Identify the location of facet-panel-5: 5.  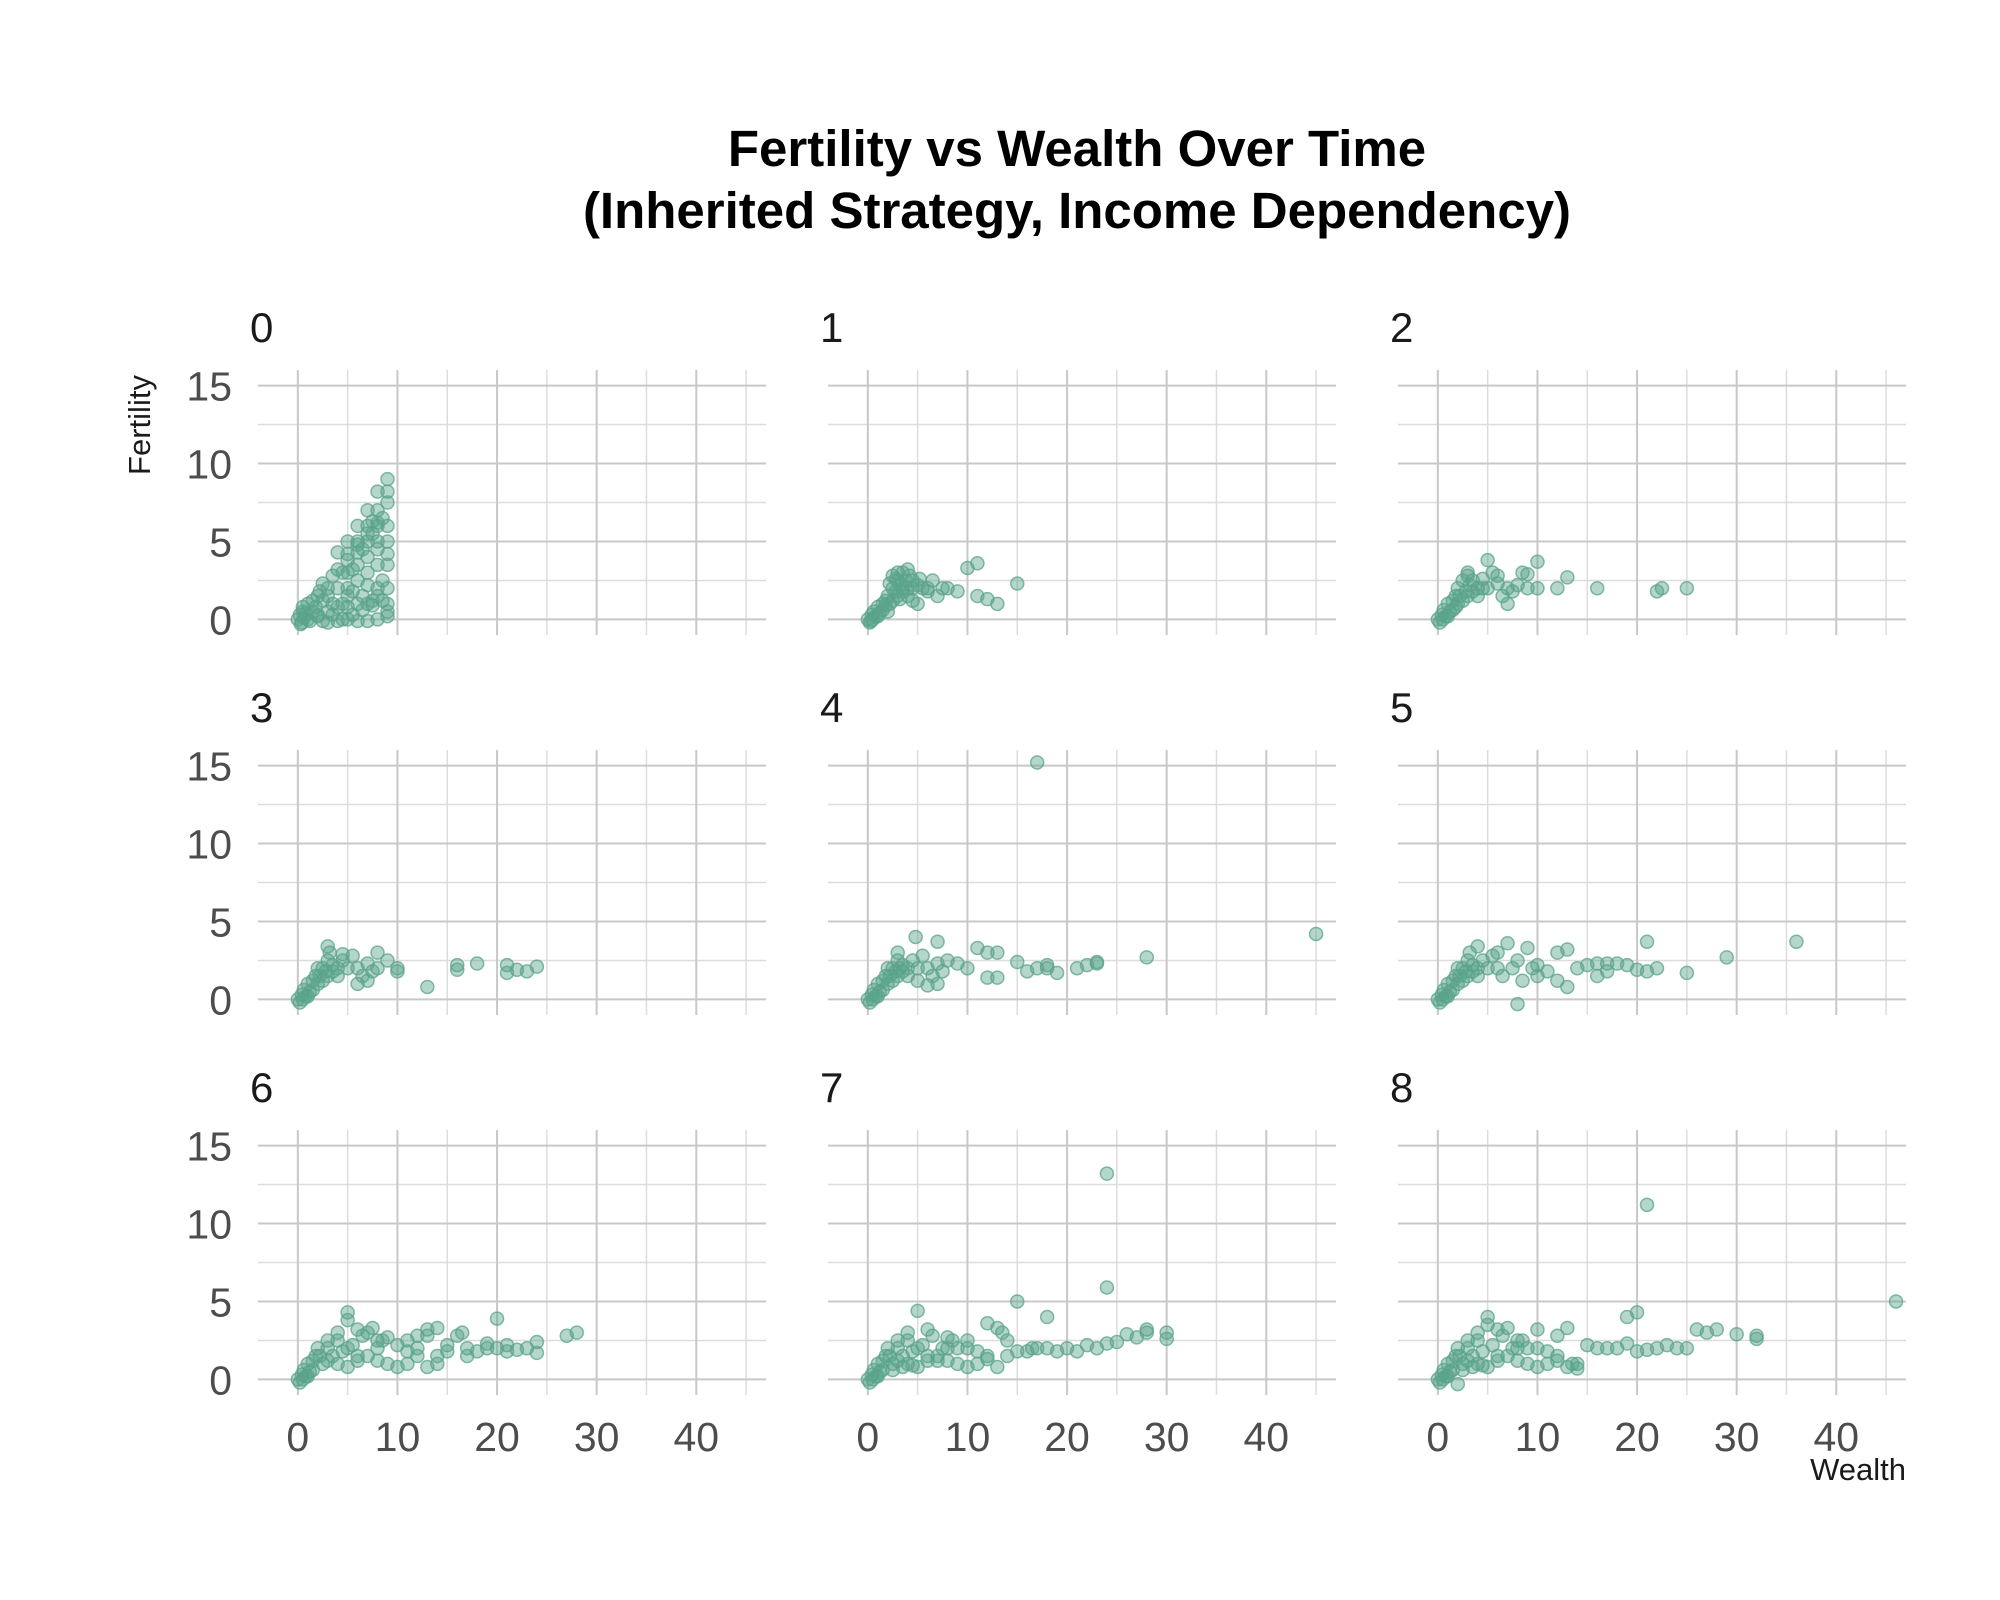
(1648, 849).